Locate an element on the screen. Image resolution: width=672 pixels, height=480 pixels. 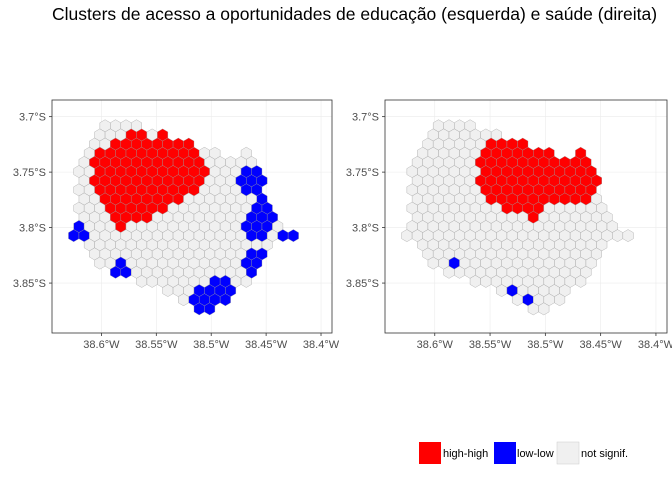
legend-swatch-low-low is located at coordinates (505, 453).